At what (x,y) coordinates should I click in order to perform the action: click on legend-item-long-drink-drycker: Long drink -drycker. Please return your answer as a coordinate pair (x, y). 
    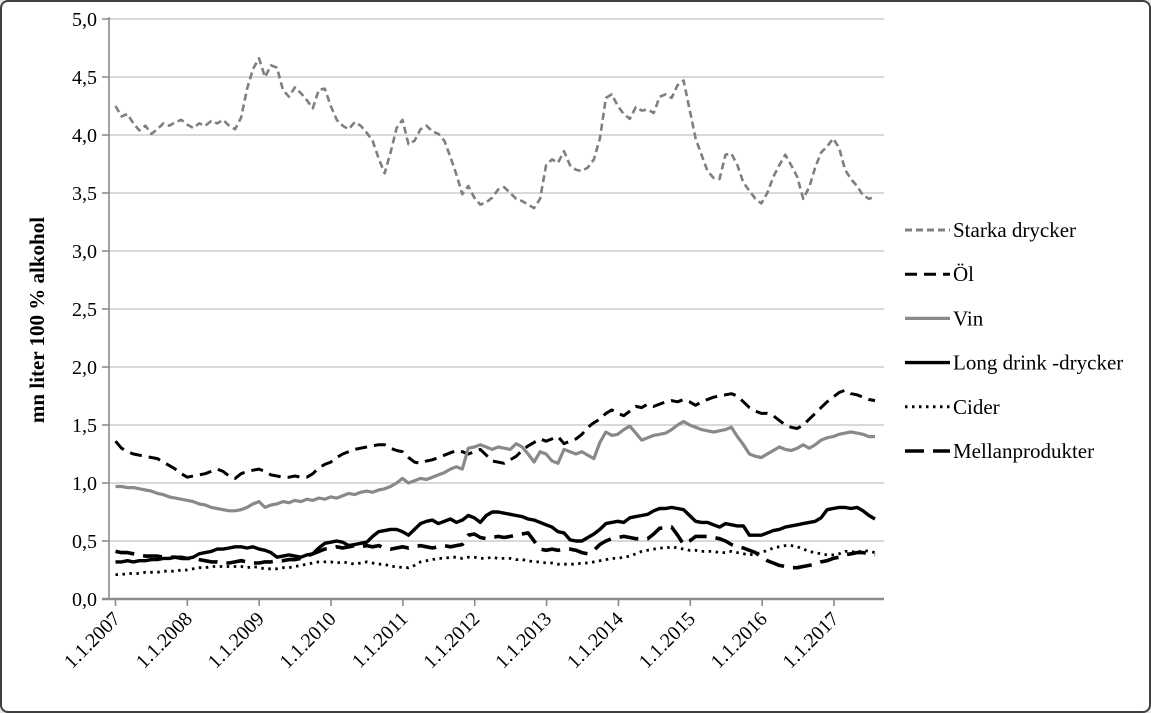
    Looking at the image, I should click on (1014, 363).